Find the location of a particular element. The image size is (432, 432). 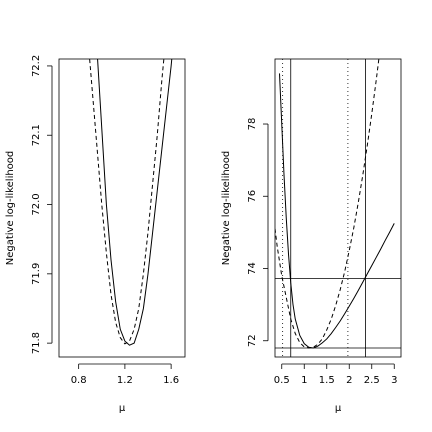

right-y-tick-label: 72 is located at coordinates (252, 340).